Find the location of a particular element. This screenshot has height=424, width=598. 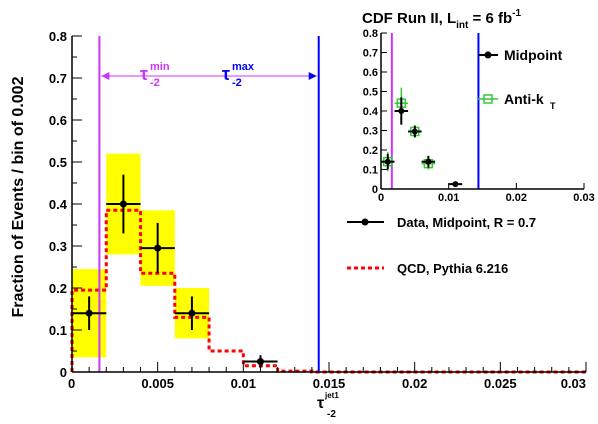

title-mid: = 6 fb is located at coordinates (490, 18).